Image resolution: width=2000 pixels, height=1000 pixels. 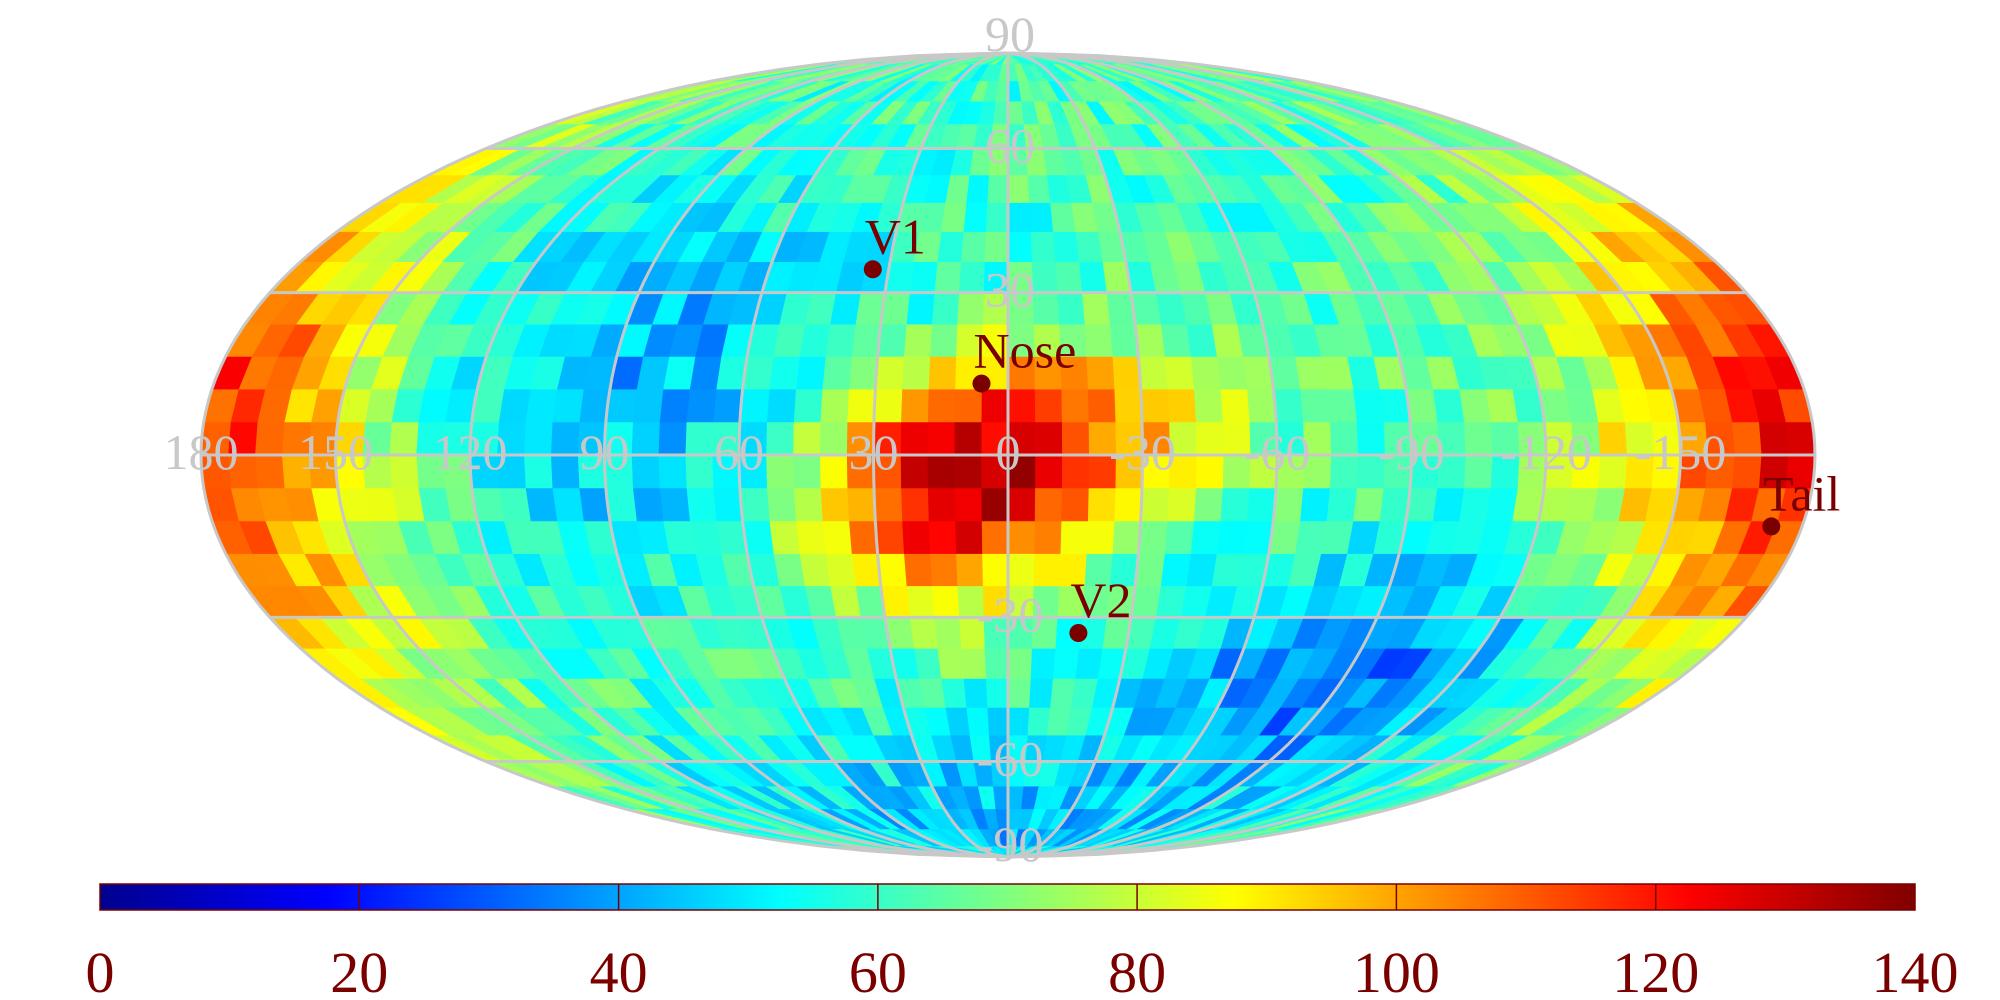 I want to click on lon-tick-label: 90, so click(x=605, y=452).